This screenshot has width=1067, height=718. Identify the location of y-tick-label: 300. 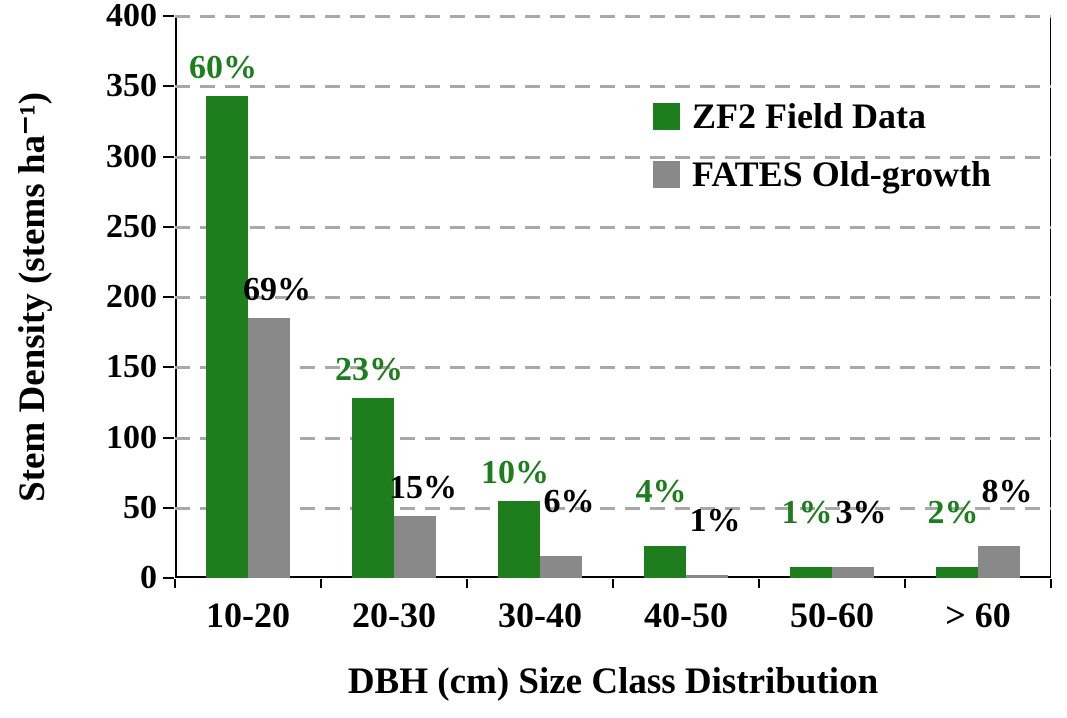
(131, 156).